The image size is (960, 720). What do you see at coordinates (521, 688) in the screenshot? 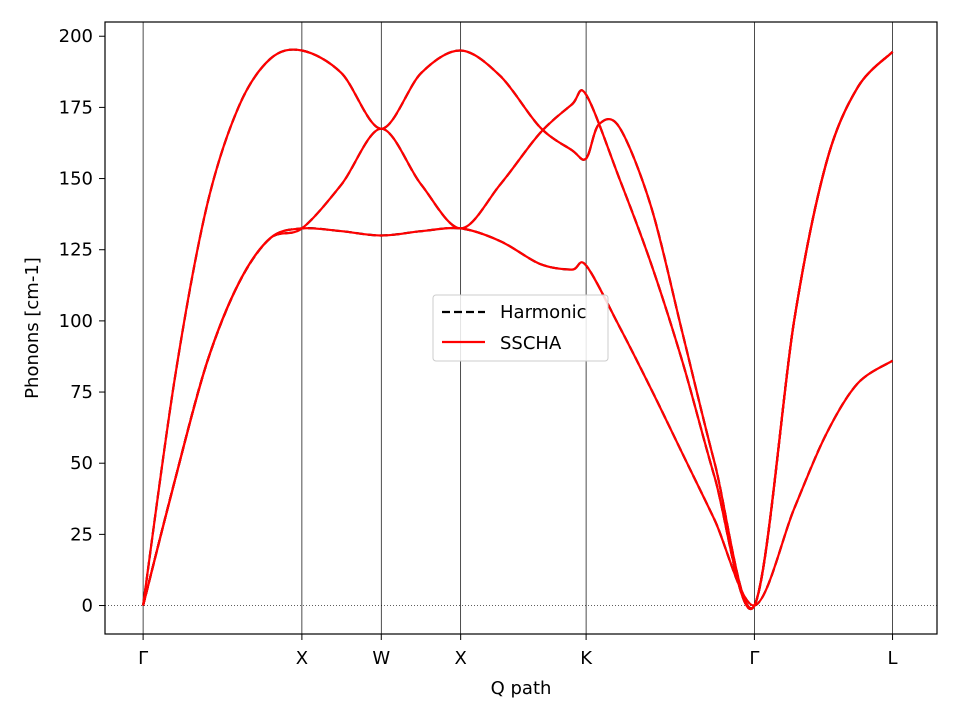
I see `x-axis-label: Q path` at bounding box center [521, 688].